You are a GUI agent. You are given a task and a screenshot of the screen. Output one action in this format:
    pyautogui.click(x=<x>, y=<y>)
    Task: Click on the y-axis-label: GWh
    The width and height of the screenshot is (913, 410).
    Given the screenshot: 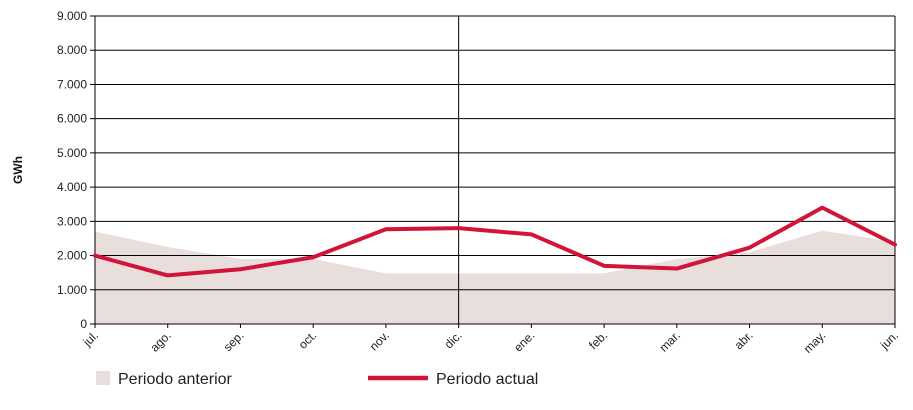 What is the action you would take?
    pyautogui.click(x=18, y=170)
    